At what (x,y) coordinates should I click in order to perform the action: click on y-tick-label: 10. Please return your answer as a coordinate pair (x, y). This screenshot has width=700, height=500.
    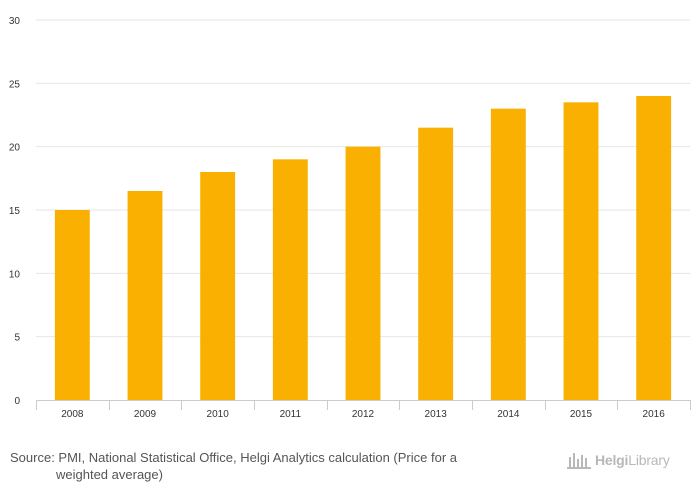
    Looking at the image, I should click on (15, 274).